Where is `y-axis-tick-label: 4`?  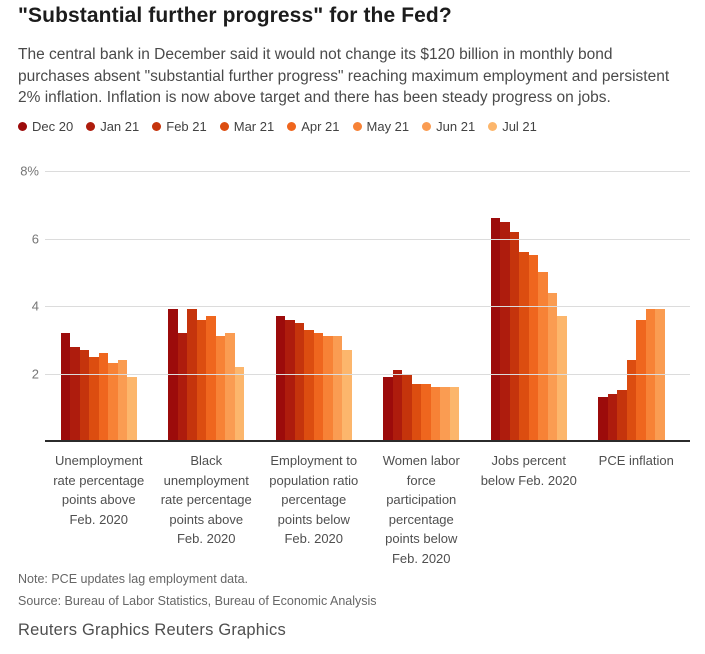
y-axis-tick-label: 4 is located at coordinates (35, 306).